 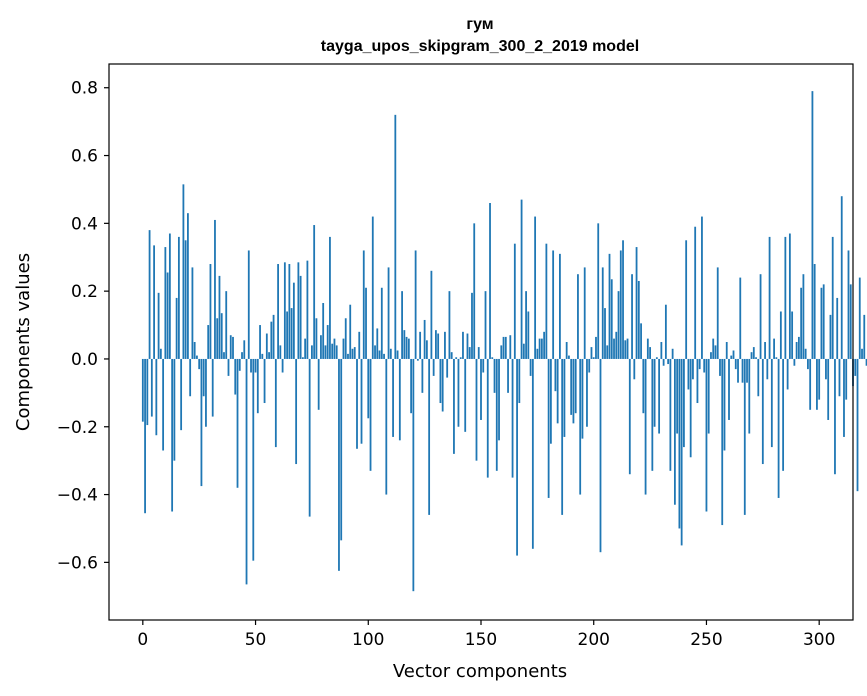 I want to click on x-tick-label: 50, so click(x=256, y=640).